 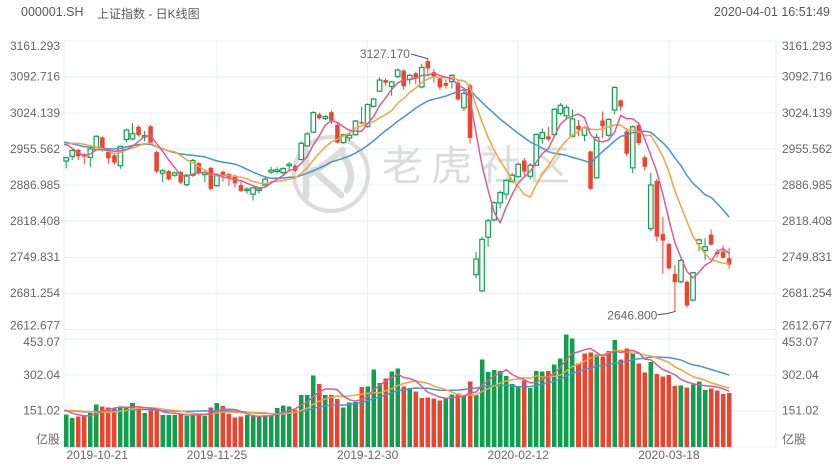 I want to click on svg-text: 2019-12-30, so click(x=368, y=455).